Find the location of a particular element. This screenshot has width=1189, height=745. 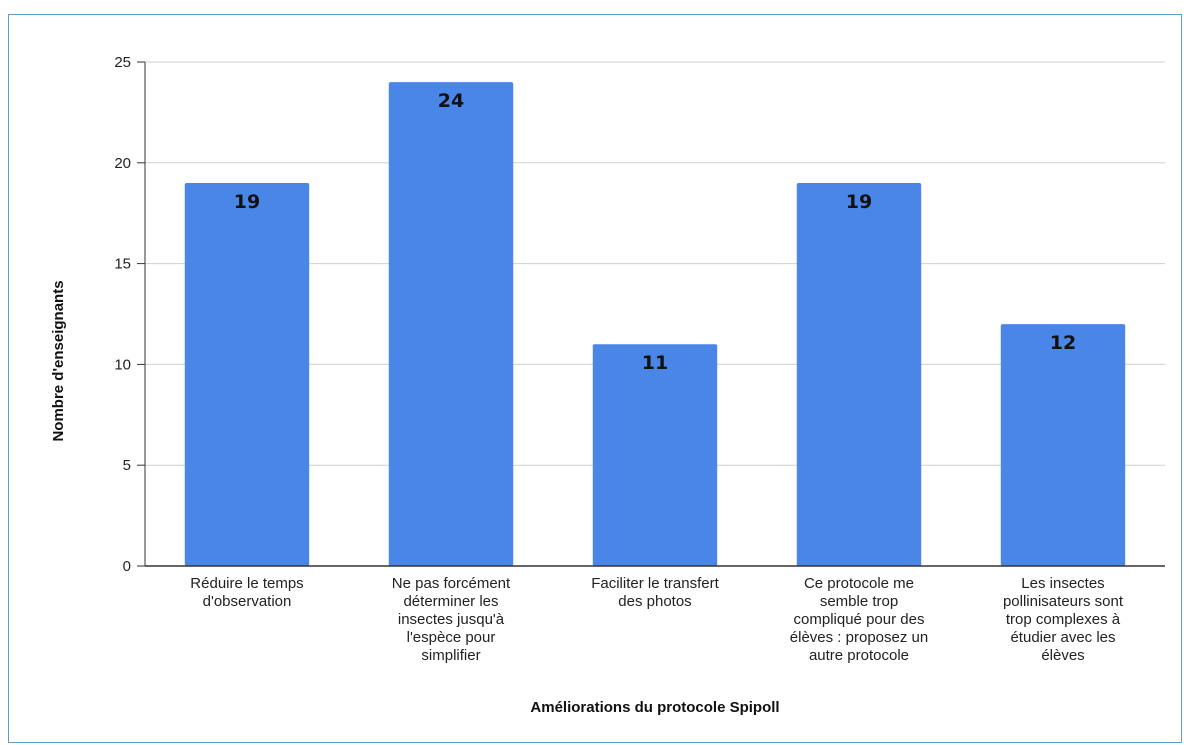

x-category-label: Réduire le temps d'observation is located at coordinates (246, 592).